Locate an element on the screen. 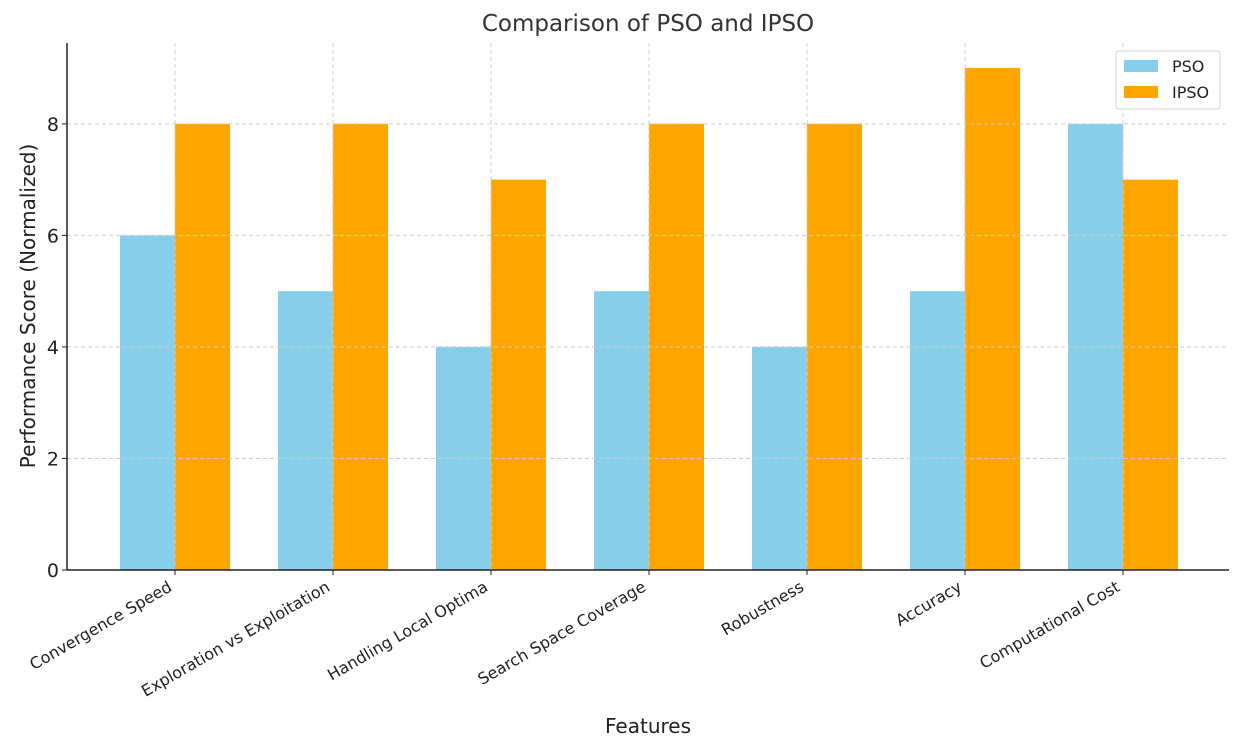 Image resolution: width=1242 pixels, height=750 pixels. legend: PSO IPSO is located at coordinates (1168, 80).